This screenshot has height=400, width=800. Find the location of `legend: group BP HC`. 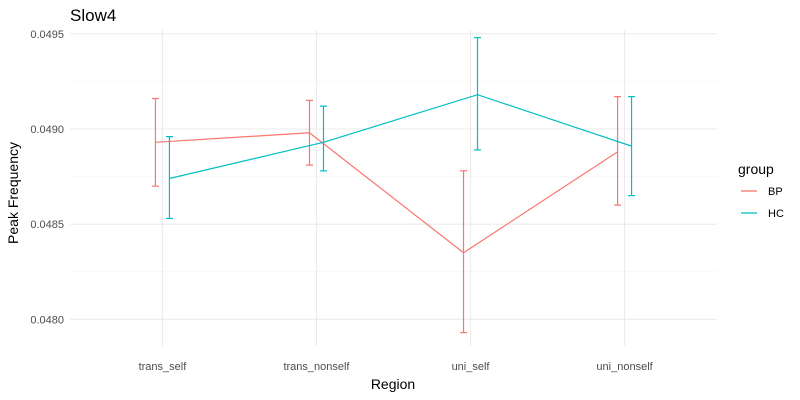

legend: group BP HC is located at coordinates (761, 190).